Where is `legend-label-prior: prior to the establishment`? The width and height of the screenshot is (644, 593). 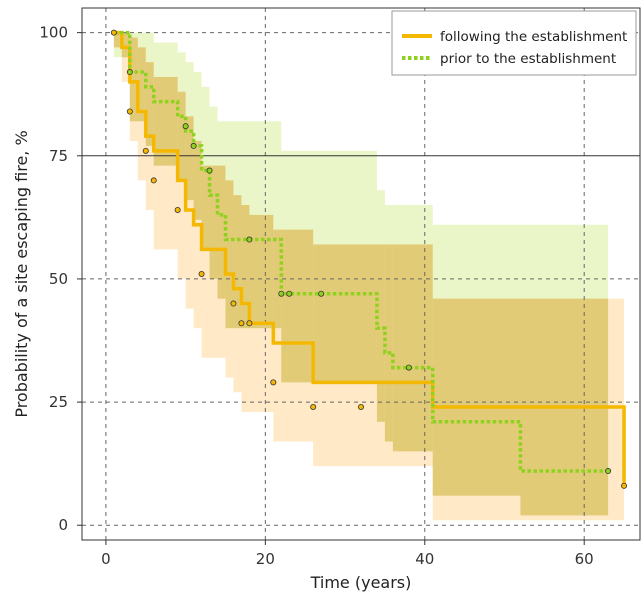
legend-label-prior: prior to the establishment is located at coordinates (528, 59).